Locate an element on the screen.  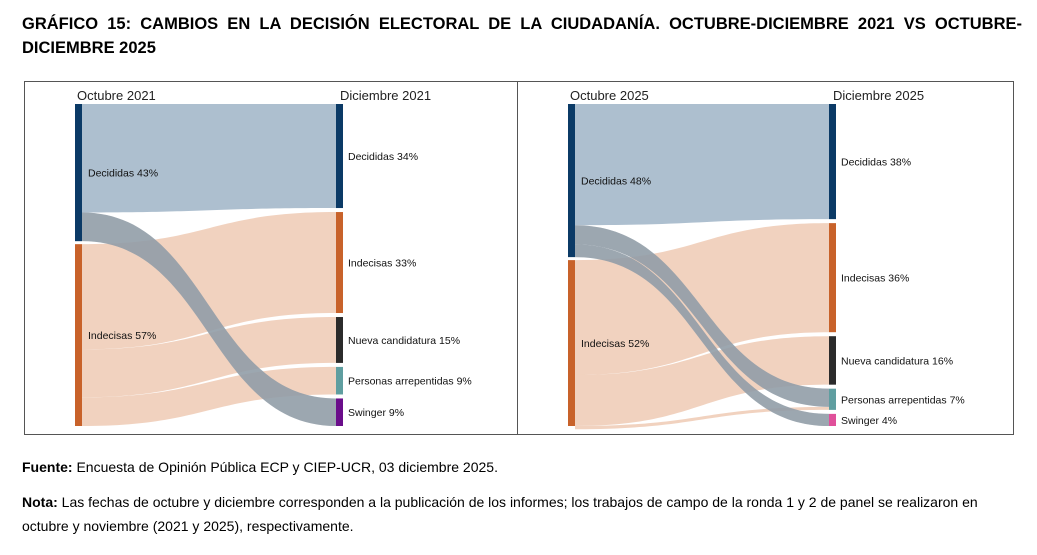
source-label-decididas: Decididas 48% is located at coordinates (616, 182).